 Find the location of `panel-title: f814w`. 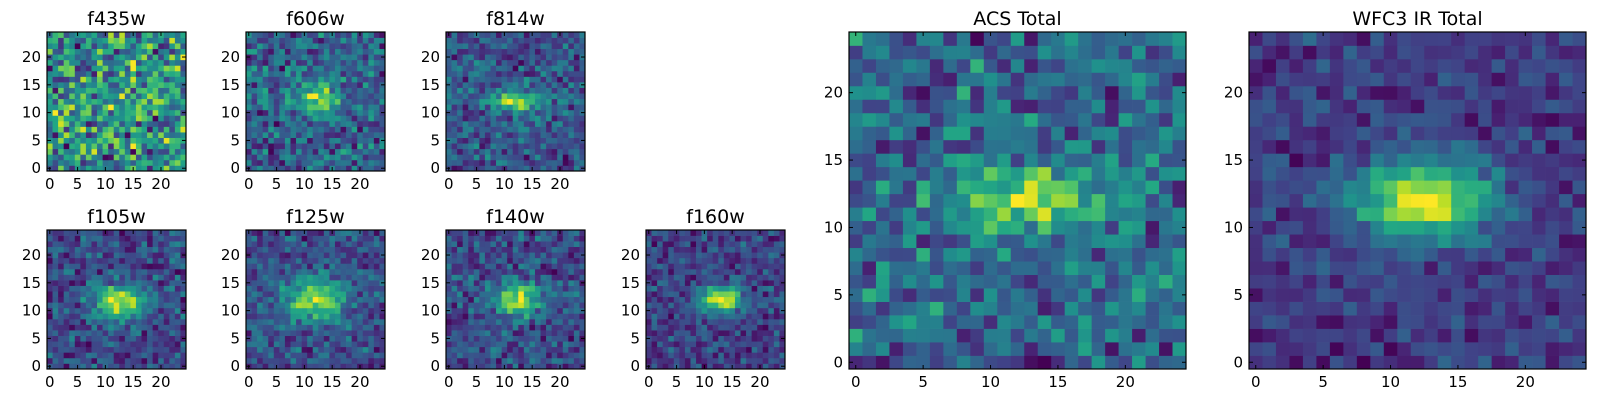

panel-title: f814w is located at coordinates (515, 19).